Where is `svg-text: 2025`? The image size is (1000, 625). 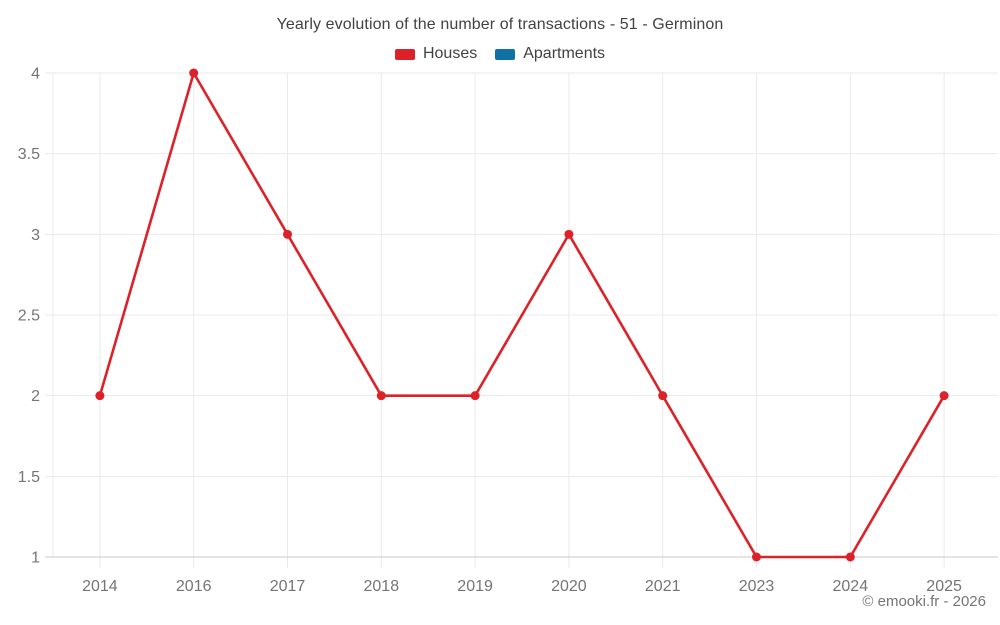 svg-text: 2025 is located at coordinates (944, 586).